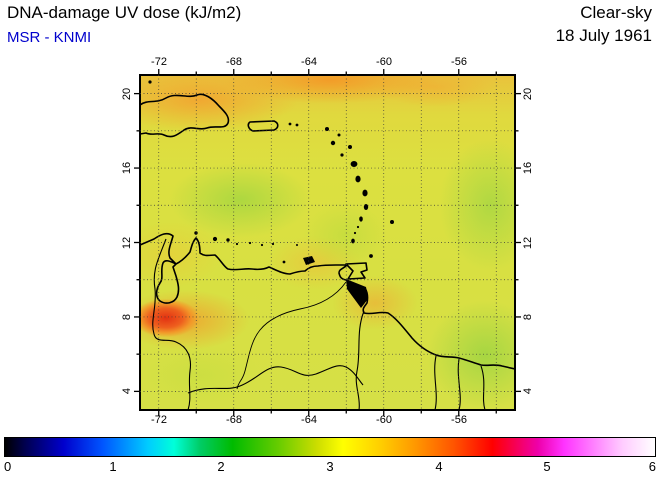 This screenshot has width=660, height=480. Describe the element at coordinates (271, 172) in the screenshot. I see `islands-lesser-antilles` at that location.